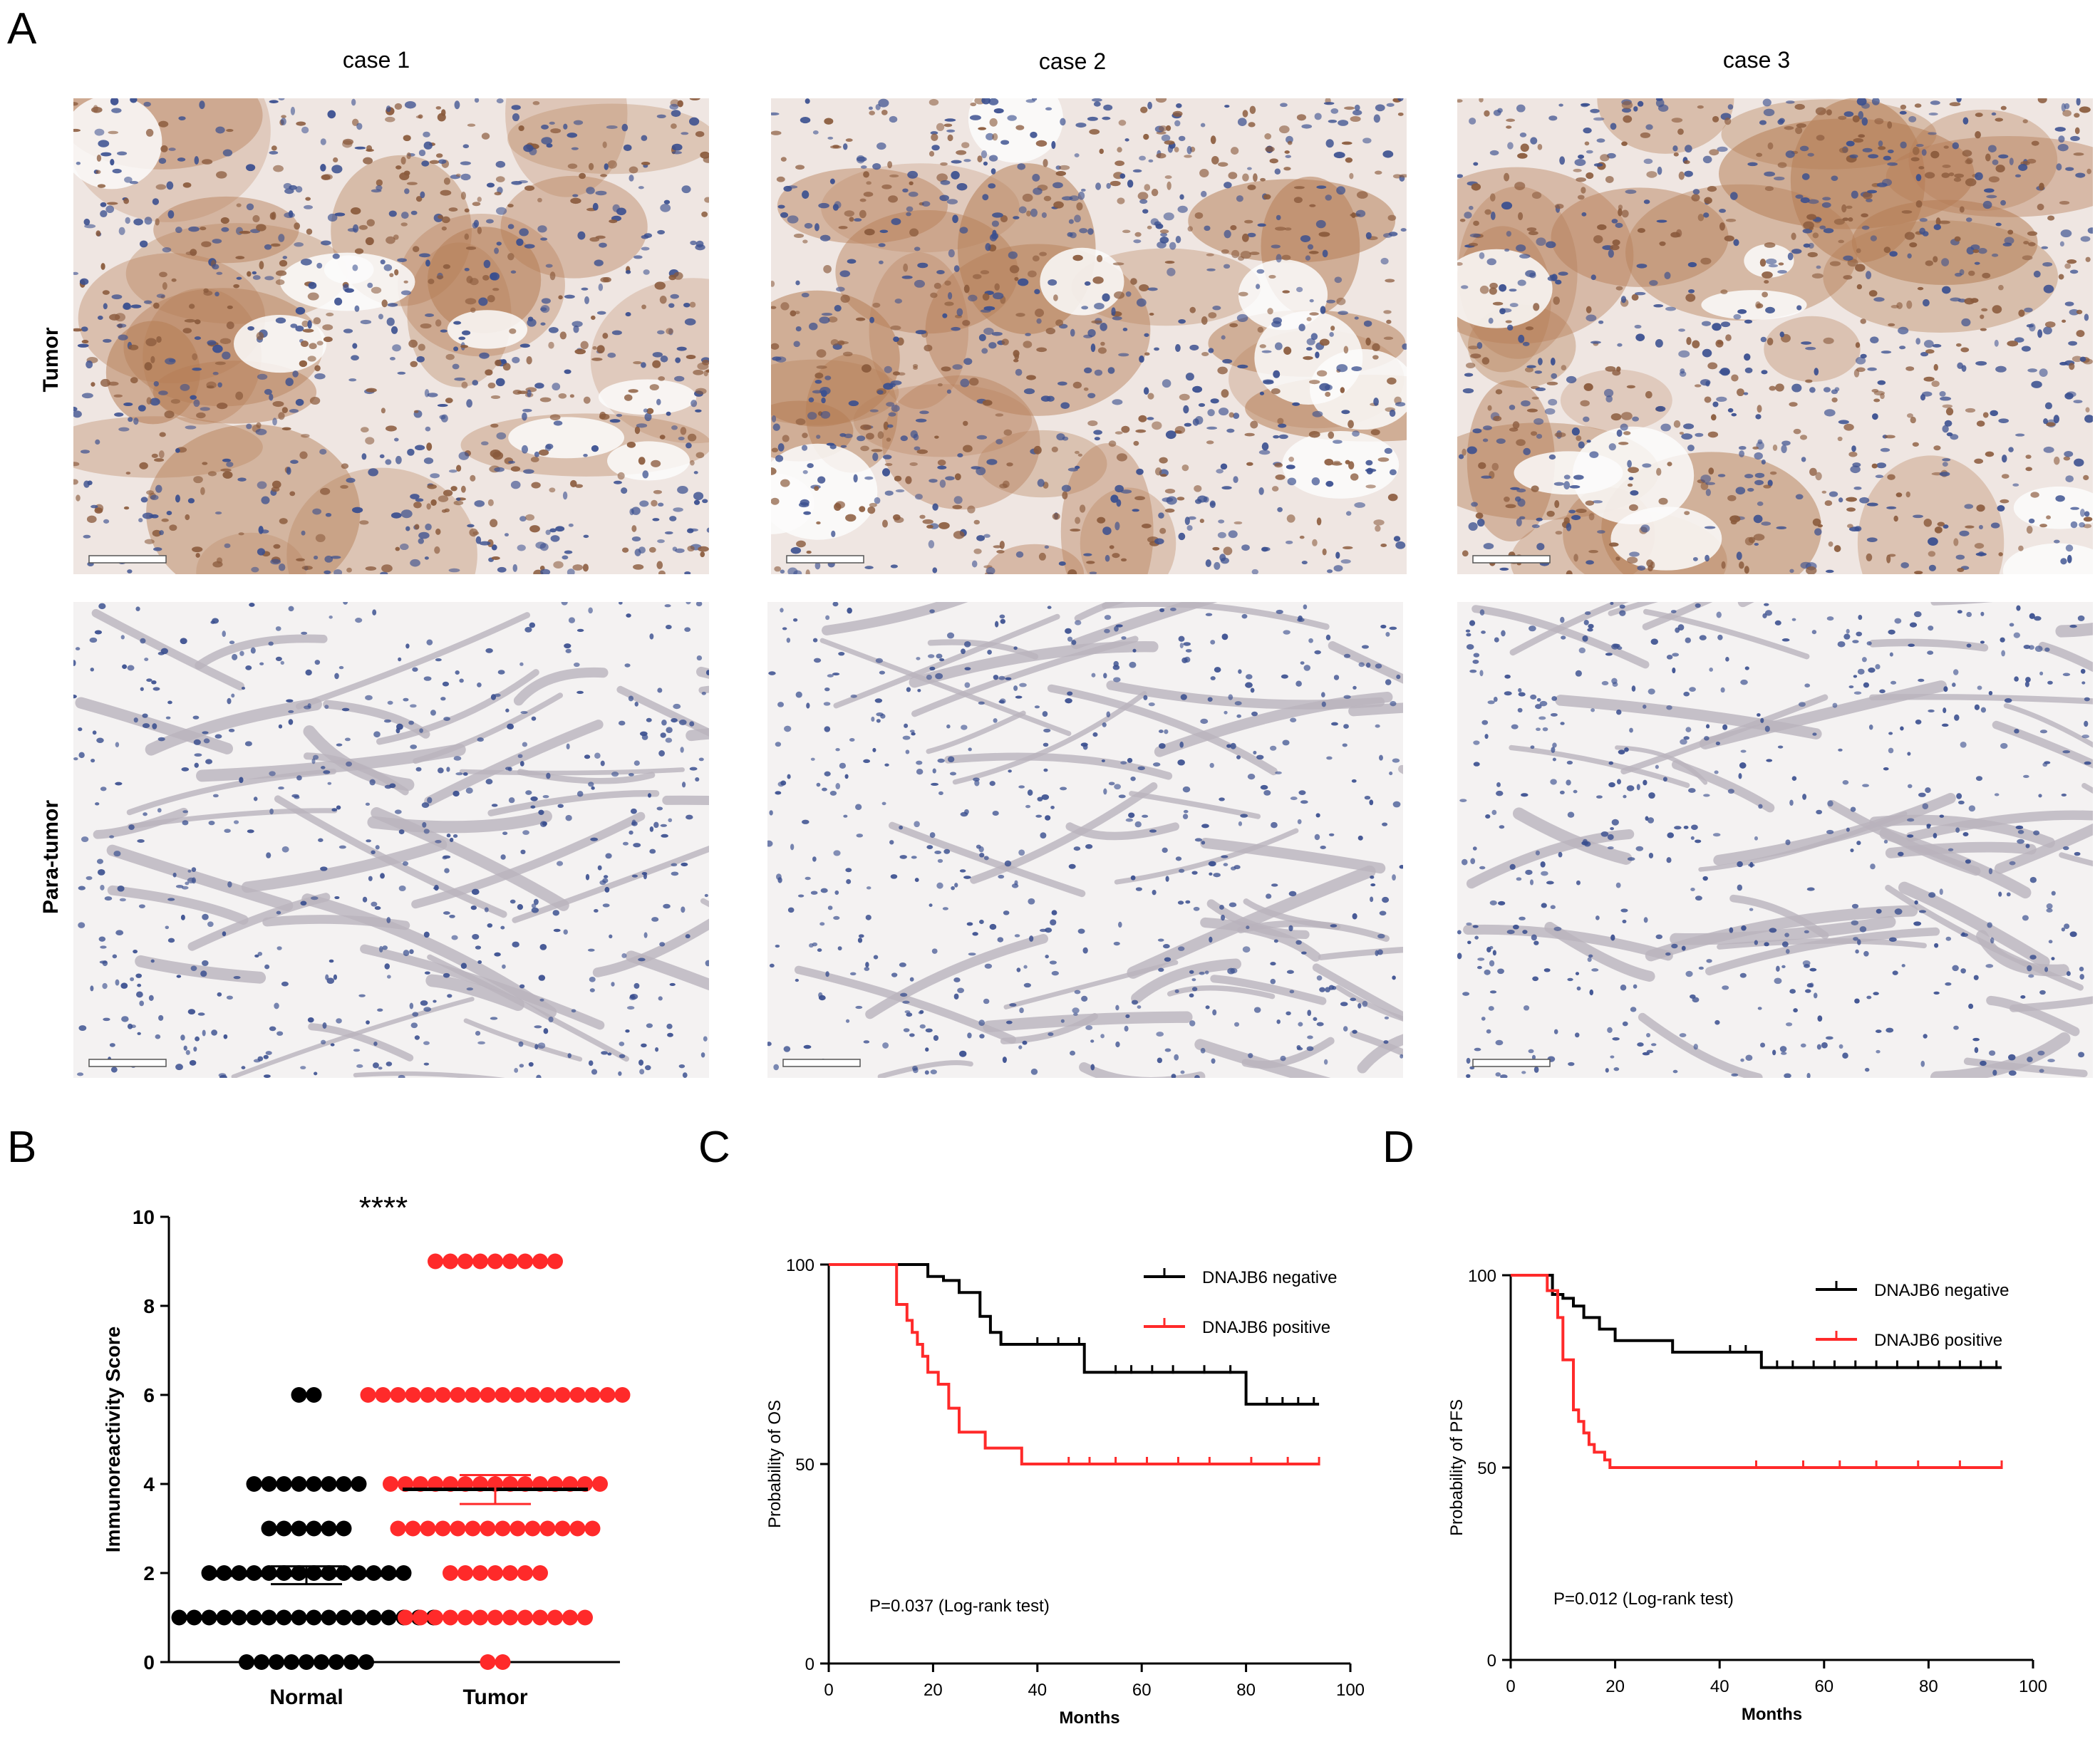 Image resolution: width=2100 pixels, height=1744 pixels. Describe the element at coordinates (1511, 1686) in the screenshot. I see `d-x-tick-label: 0` at that location.